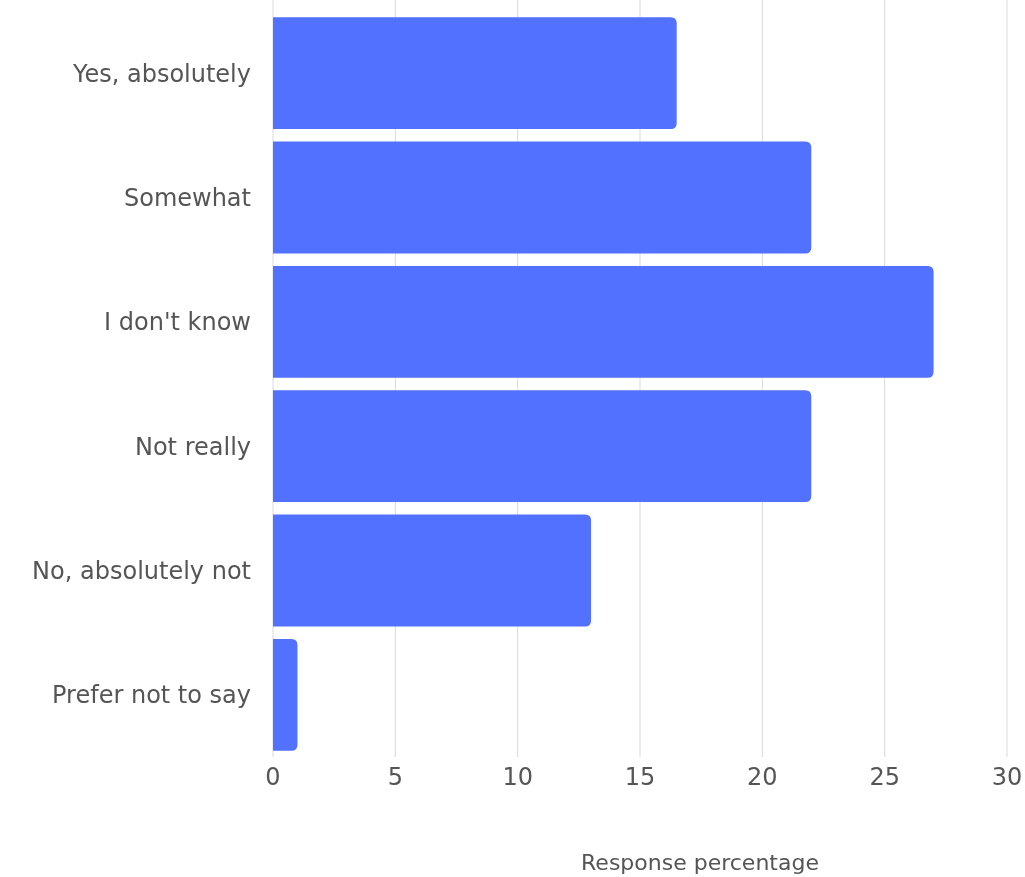  I want to click on y-tick-label: I don't know, so click(177, 322).